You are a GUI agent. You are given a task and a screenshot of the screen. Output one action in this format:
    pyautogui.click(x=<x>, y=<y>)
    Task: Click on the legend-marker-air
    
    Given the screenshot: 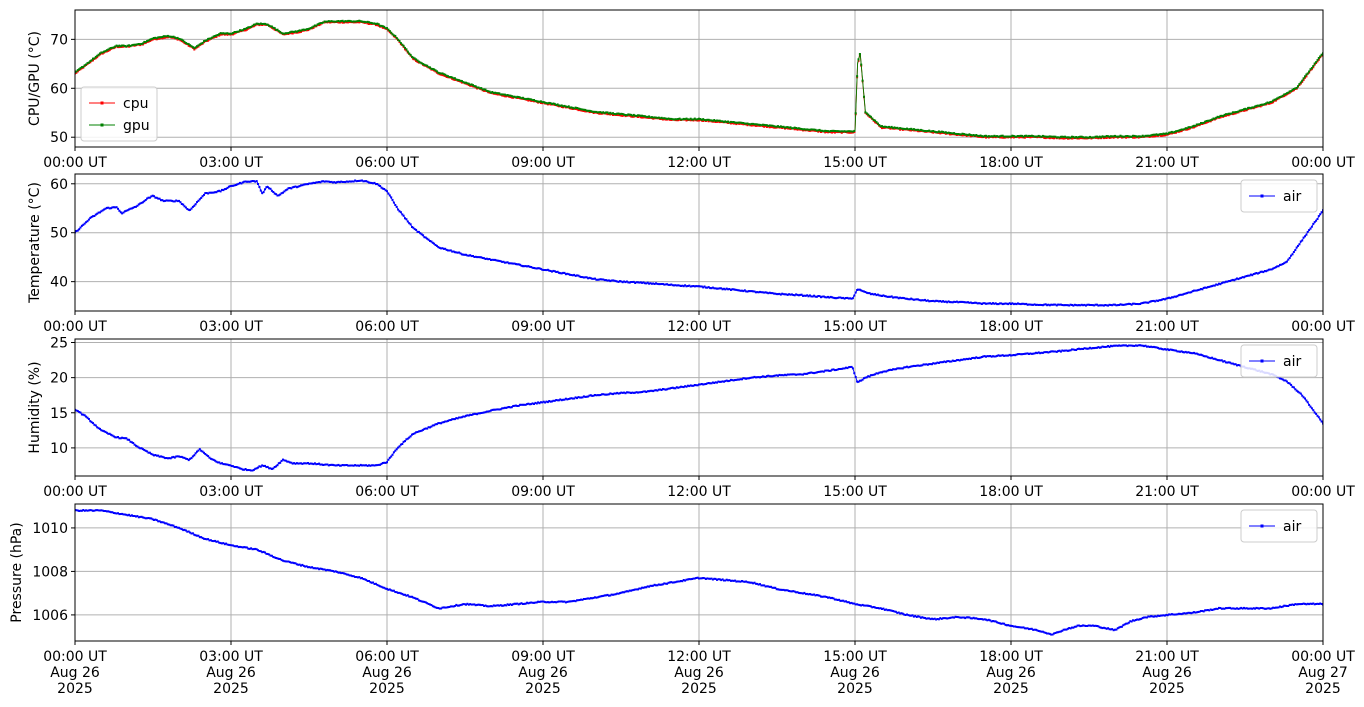 What is the action you would take?
    pyautogui.click(x=1262, y=361)
    